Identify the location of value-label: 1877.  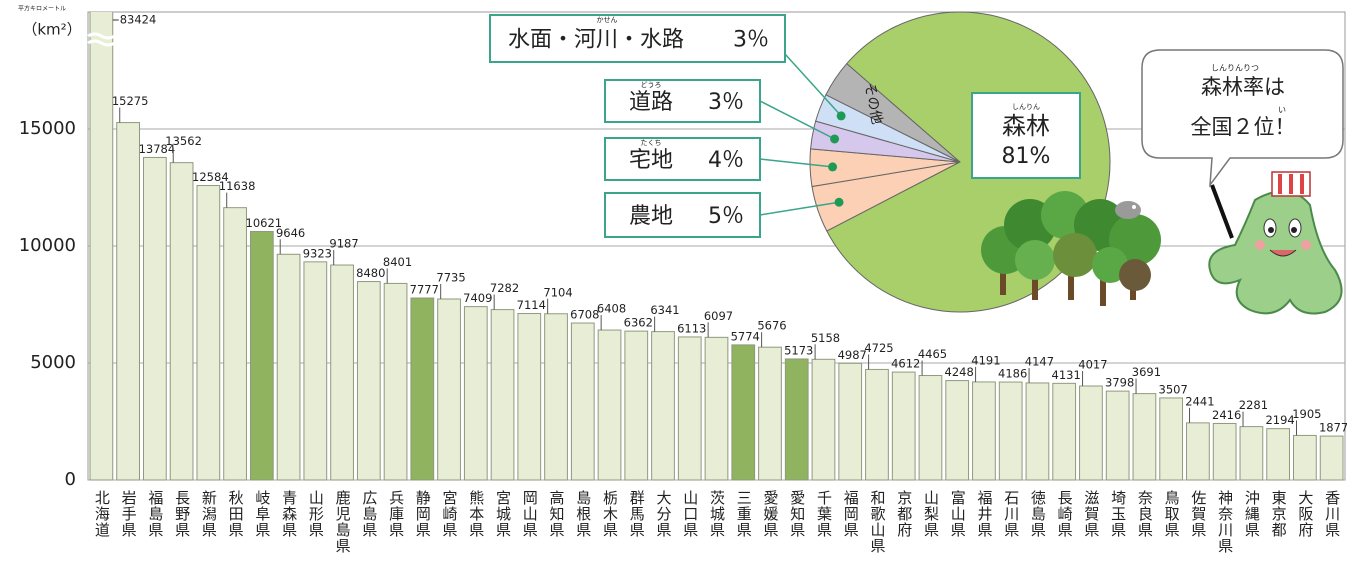
(1333, 428).